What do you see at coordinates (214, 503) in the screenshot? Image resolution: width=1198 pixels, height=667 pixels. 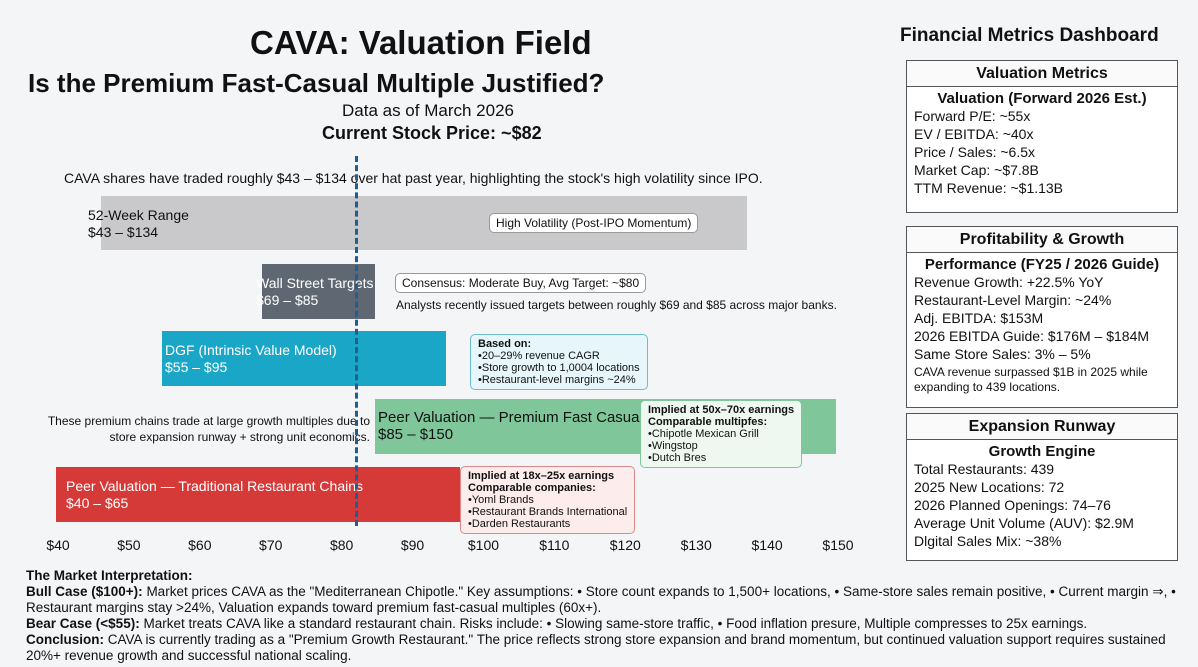 I see `bar-range: $40 – $65` at bounding box center [214, 503].